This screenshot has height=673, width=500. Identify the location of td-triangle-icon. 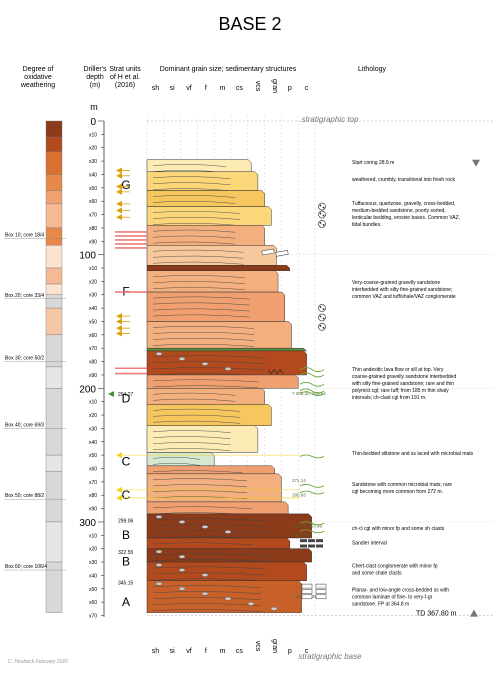
(474, 613).